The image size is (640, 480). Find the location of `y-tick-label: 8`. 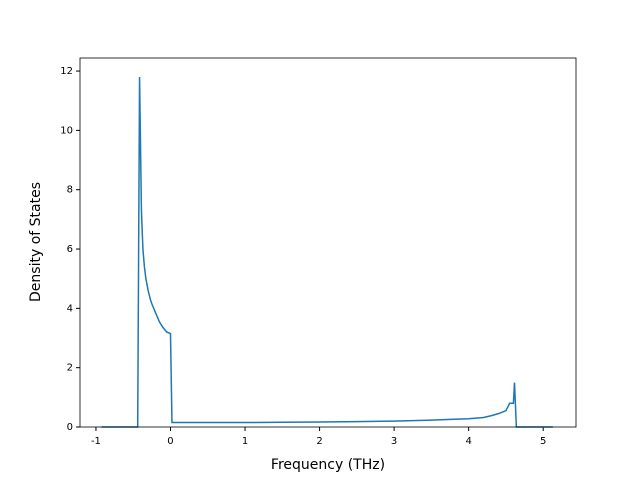

y-tick-label: 8 is located at coordinates (70, 190).